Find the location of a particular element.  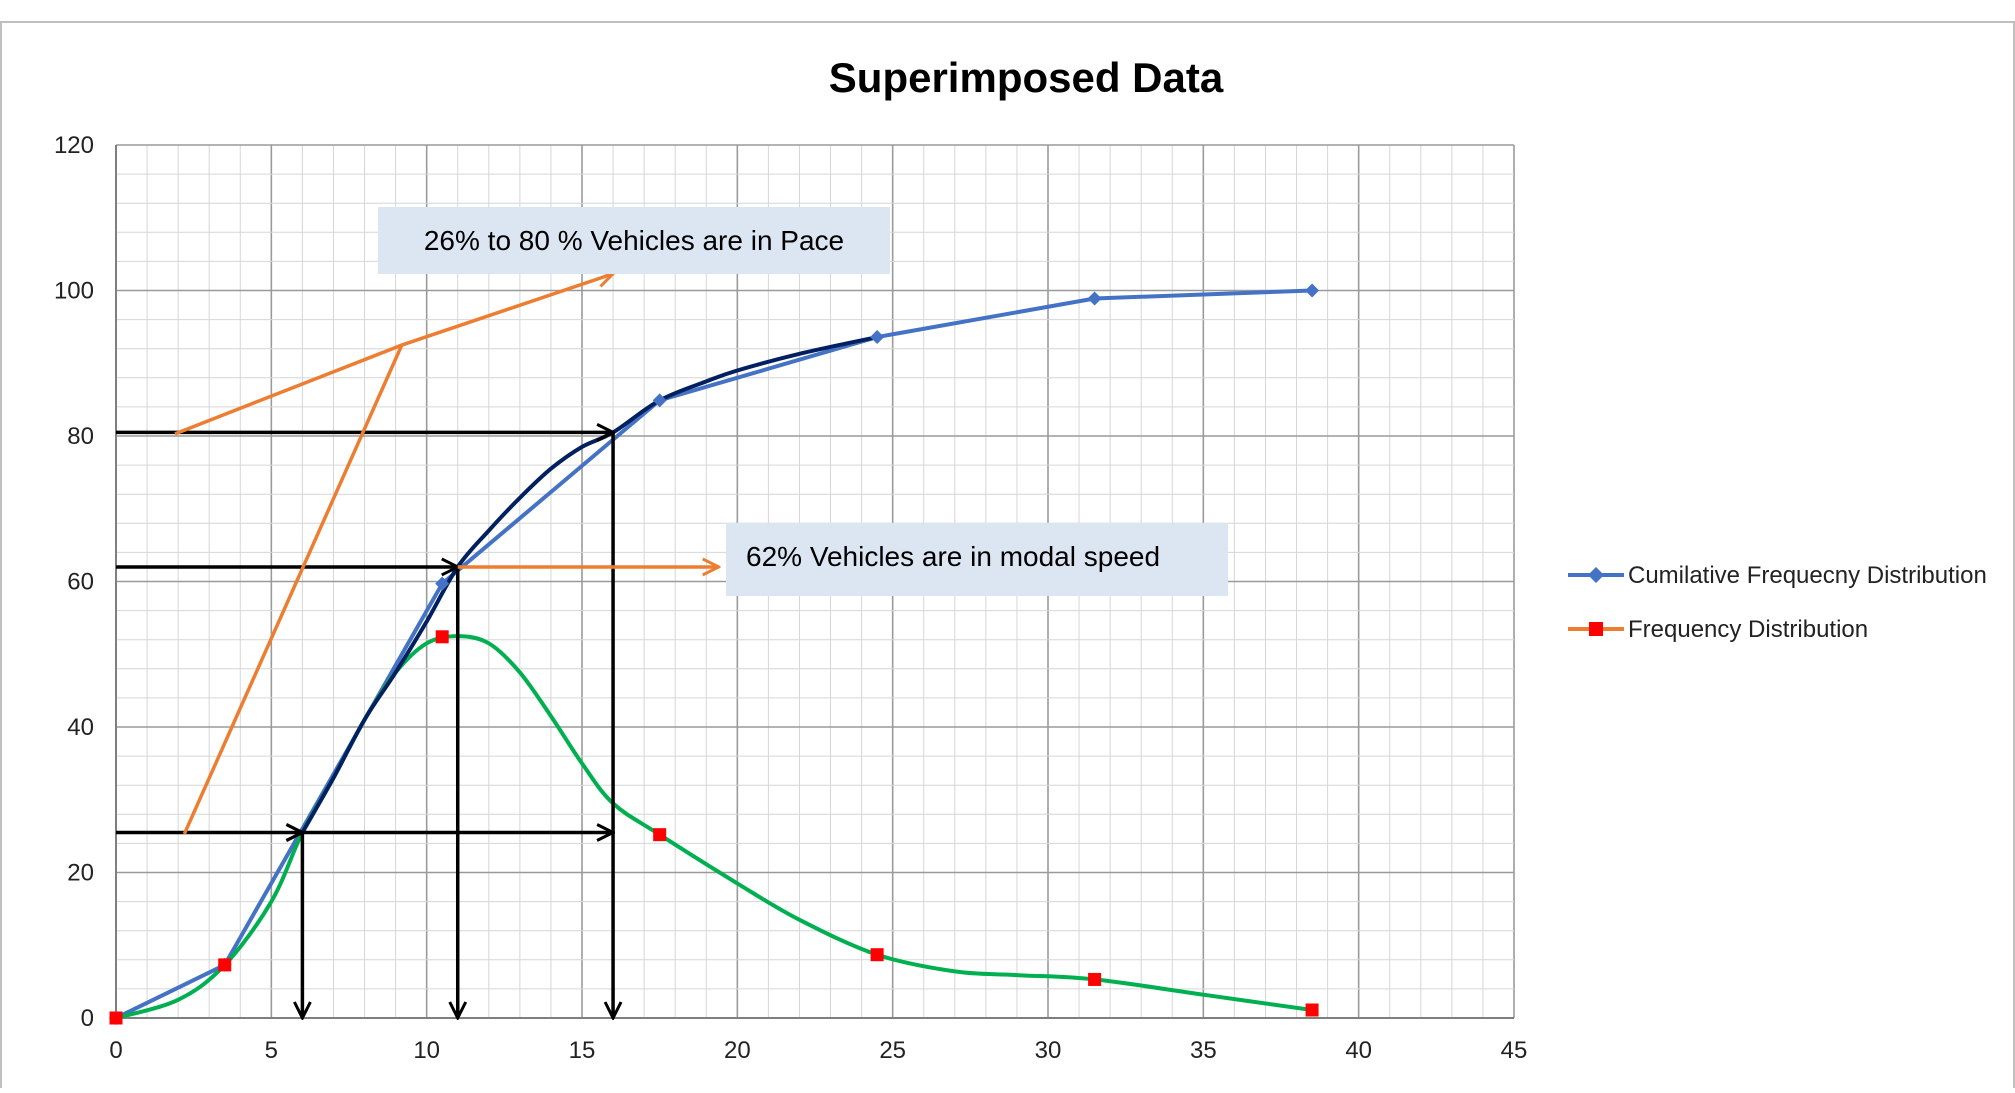

y-tick-label: 40 is located at coordinates (80, 727).